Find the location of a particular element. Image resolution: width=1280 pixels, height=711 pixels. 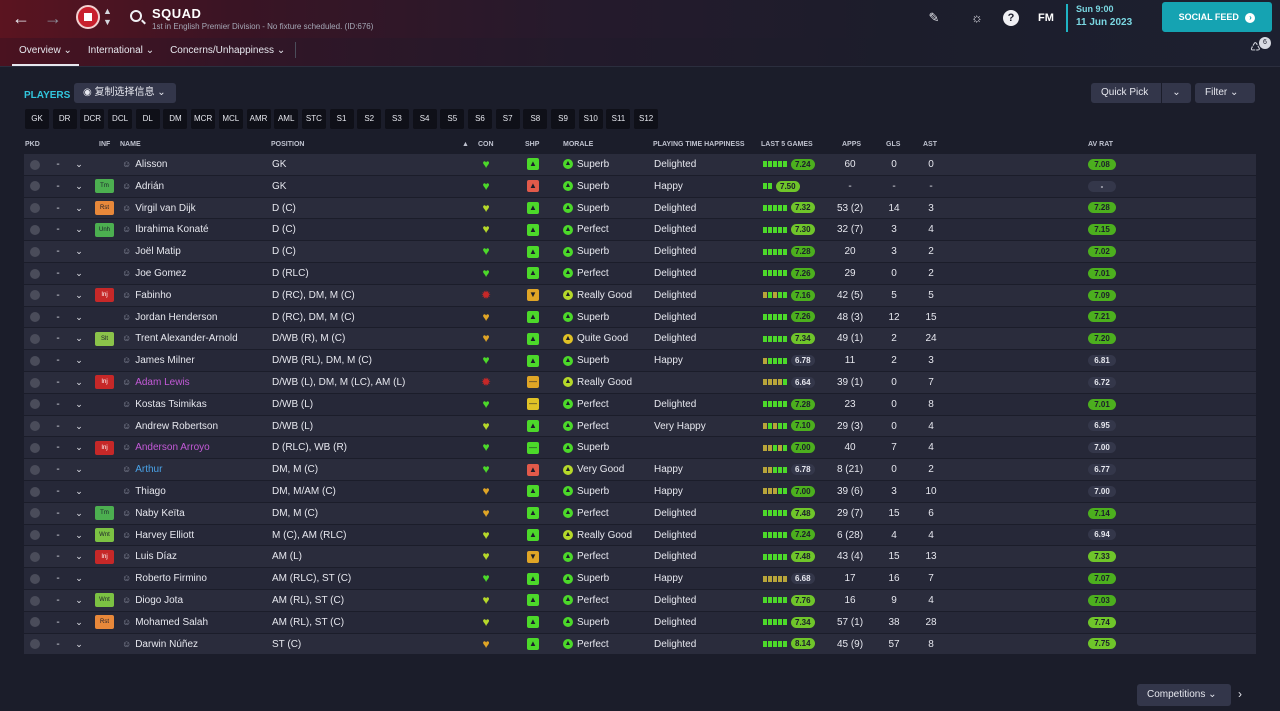

col-ast: AST is located at coordinates (930, 144).